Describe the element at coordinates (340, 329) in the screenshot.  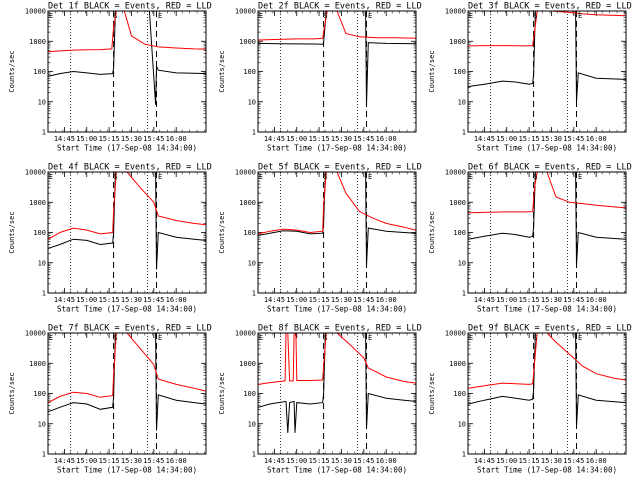
I see `panel-title: Det 8f BLACK = Events, RED = LLD` at that location.